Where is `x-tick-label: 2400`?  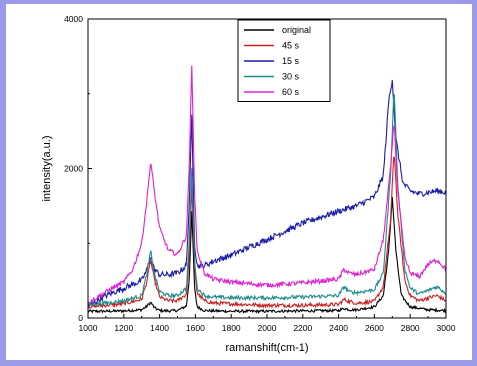
x-tick-label: 2400 is located at coordinates (338, 328).